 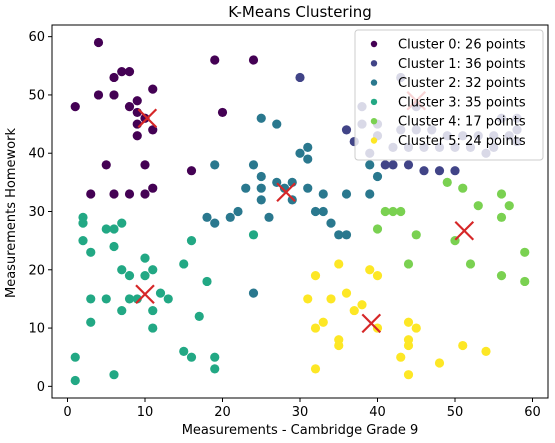 What do you see at coordinates (462, 64) in the screenshot?
I see `legend-entry: Cluster 1: 36 points` at bounding box center [462, 64].